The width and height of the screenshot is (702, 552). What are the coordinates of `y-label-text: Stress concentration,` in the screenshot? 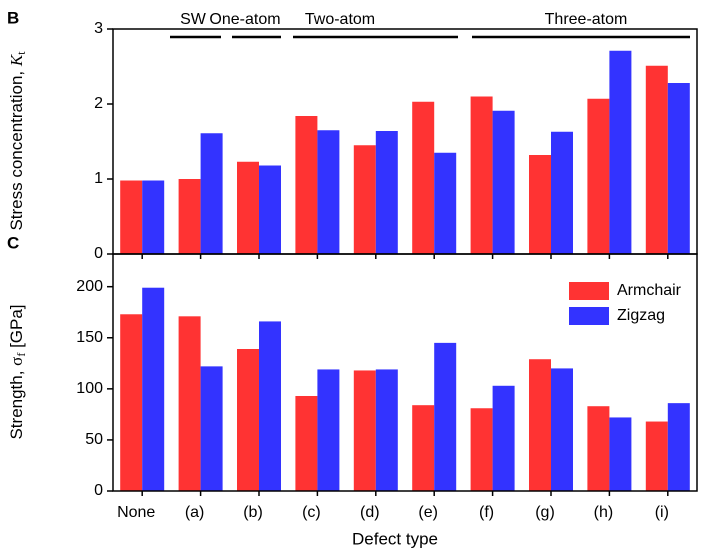 It's located at (16, 148).